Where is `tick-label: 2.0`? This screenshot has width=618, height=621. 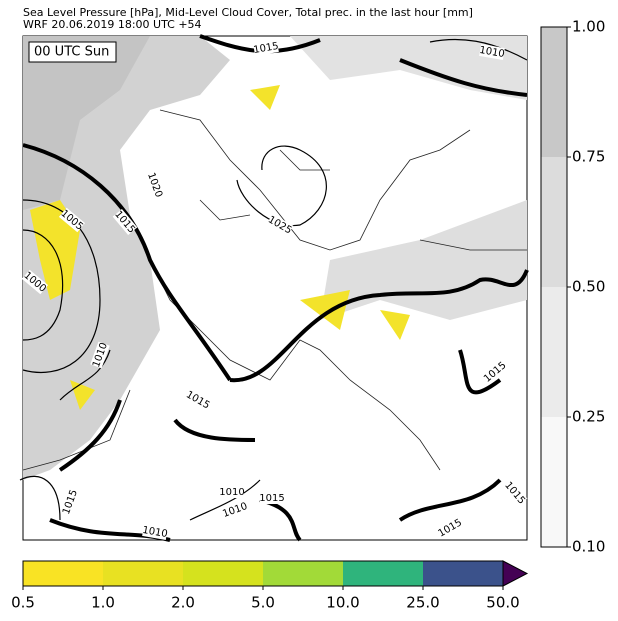
tick-label: 2.0 is located at coordinates (183, 603).